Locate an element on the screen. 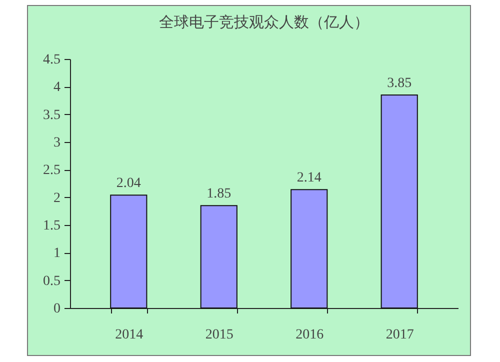 This screenshot has width=500, height=362. y-tick-label: 2.5 is located at coordinates (51, 170).